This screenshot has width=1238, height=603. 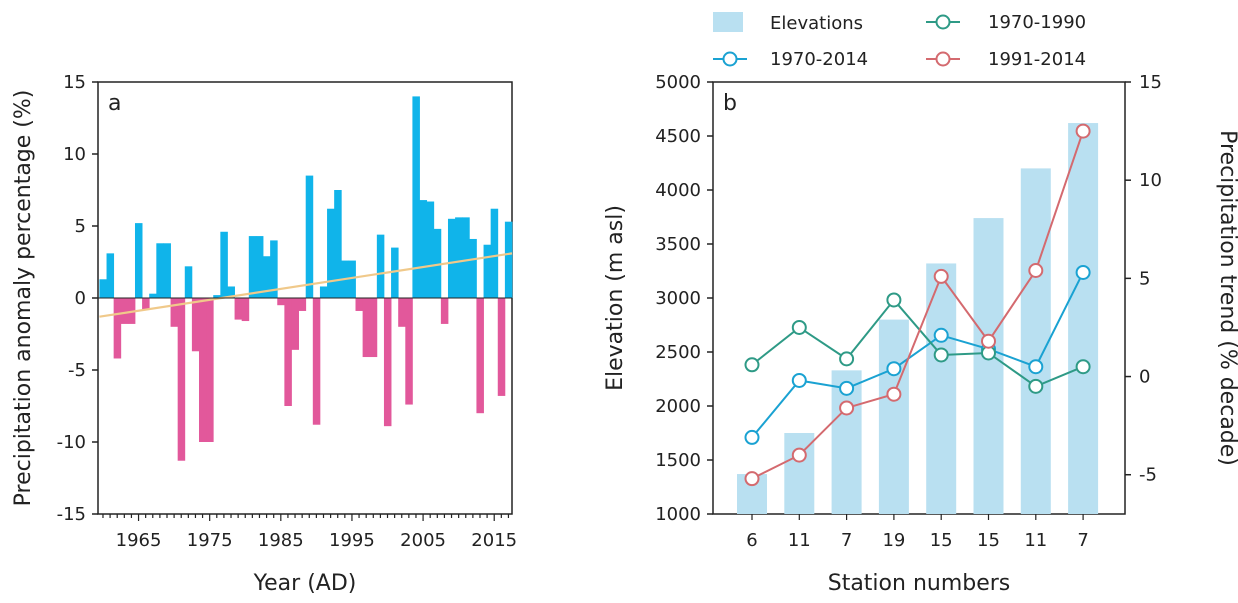 I want to click on panel-a-letter: a, so click(x=114, y=103).